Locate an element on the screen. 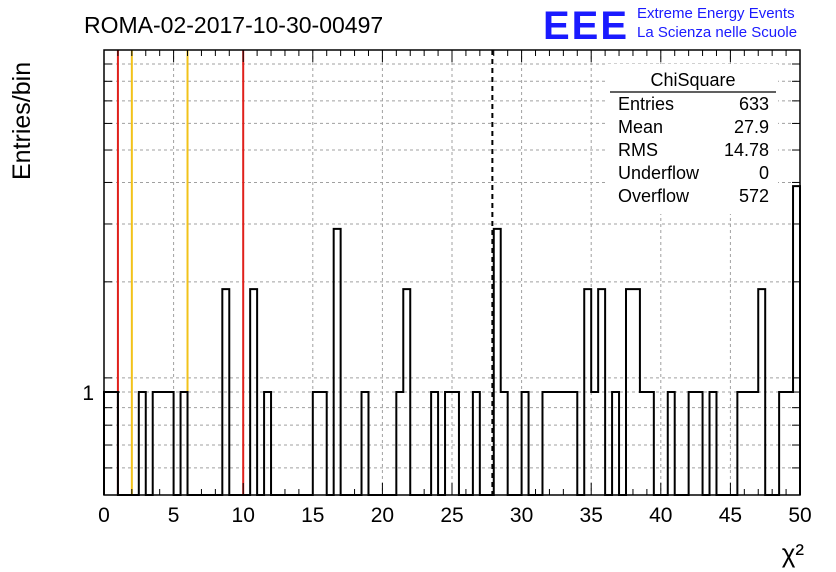  x-tick-label: 45 is located at coordinates (730, 515).